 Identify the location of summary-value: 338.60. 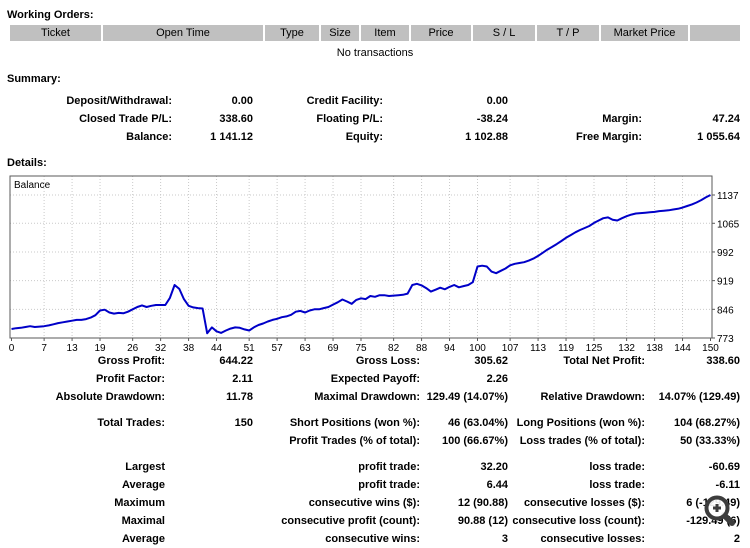
(236, 119).